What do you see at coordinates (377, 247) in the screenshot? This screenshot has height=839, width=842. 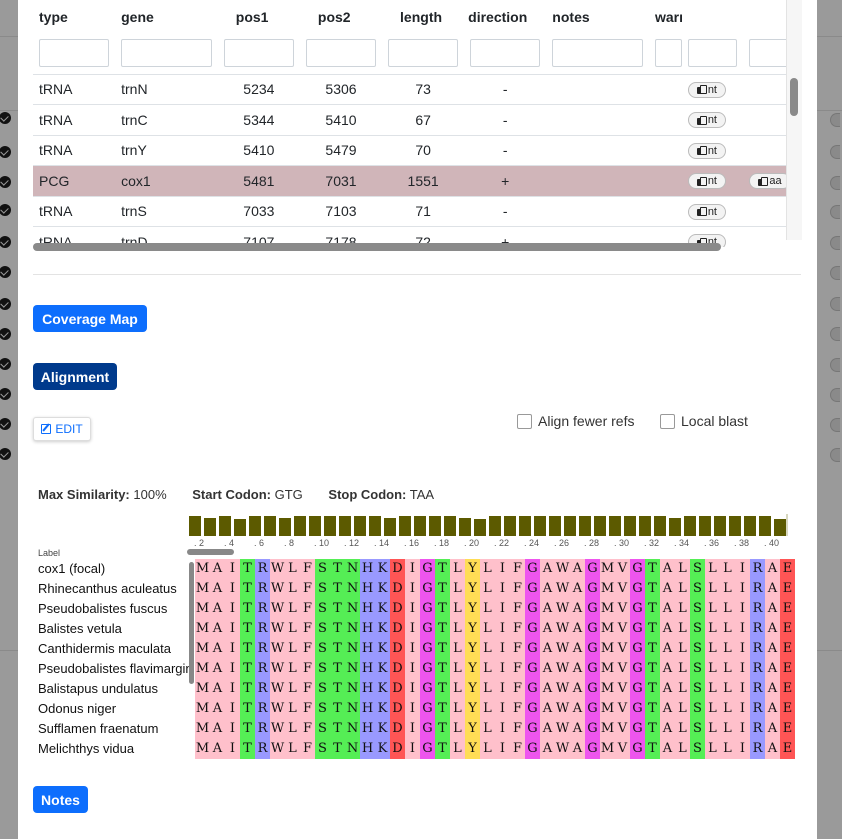 I see `table-horizontal-scrollbar` at bounding box center [377, 247].